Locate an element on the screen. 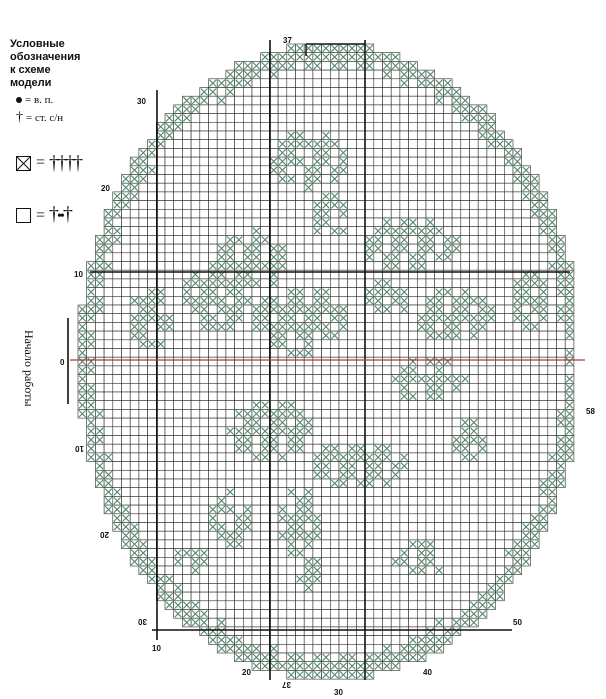  filled-equals: = is located at coordinates (41, 162).